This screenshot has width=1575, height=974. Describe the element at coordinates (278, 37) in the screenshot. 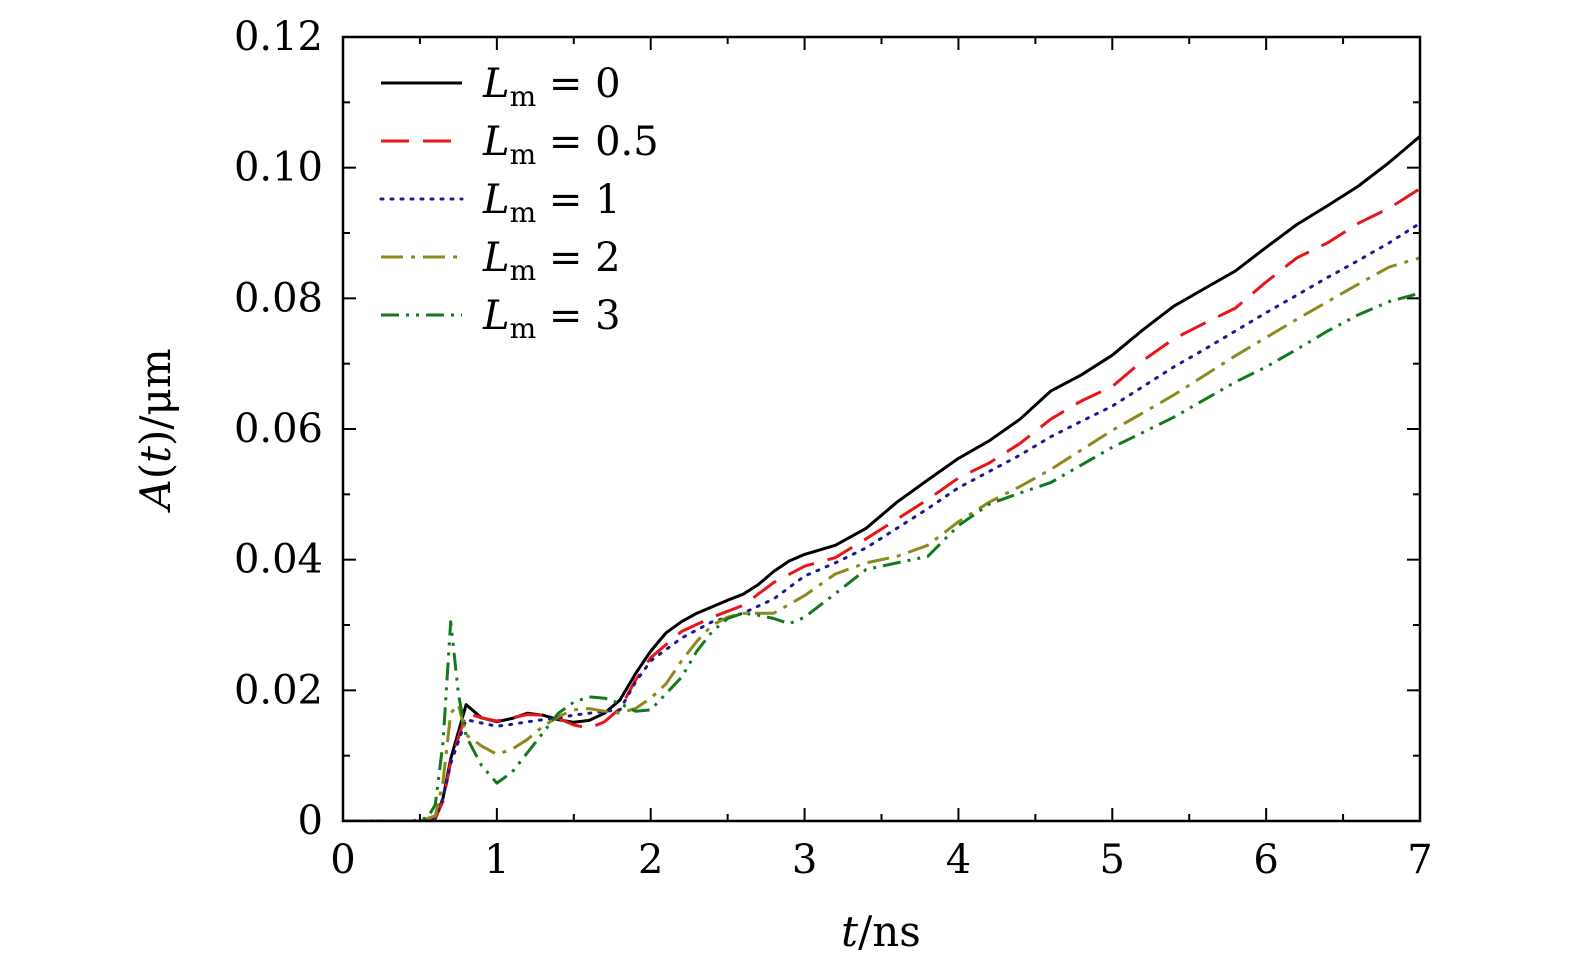

I see `y-tick-label: 0.12` at that location.